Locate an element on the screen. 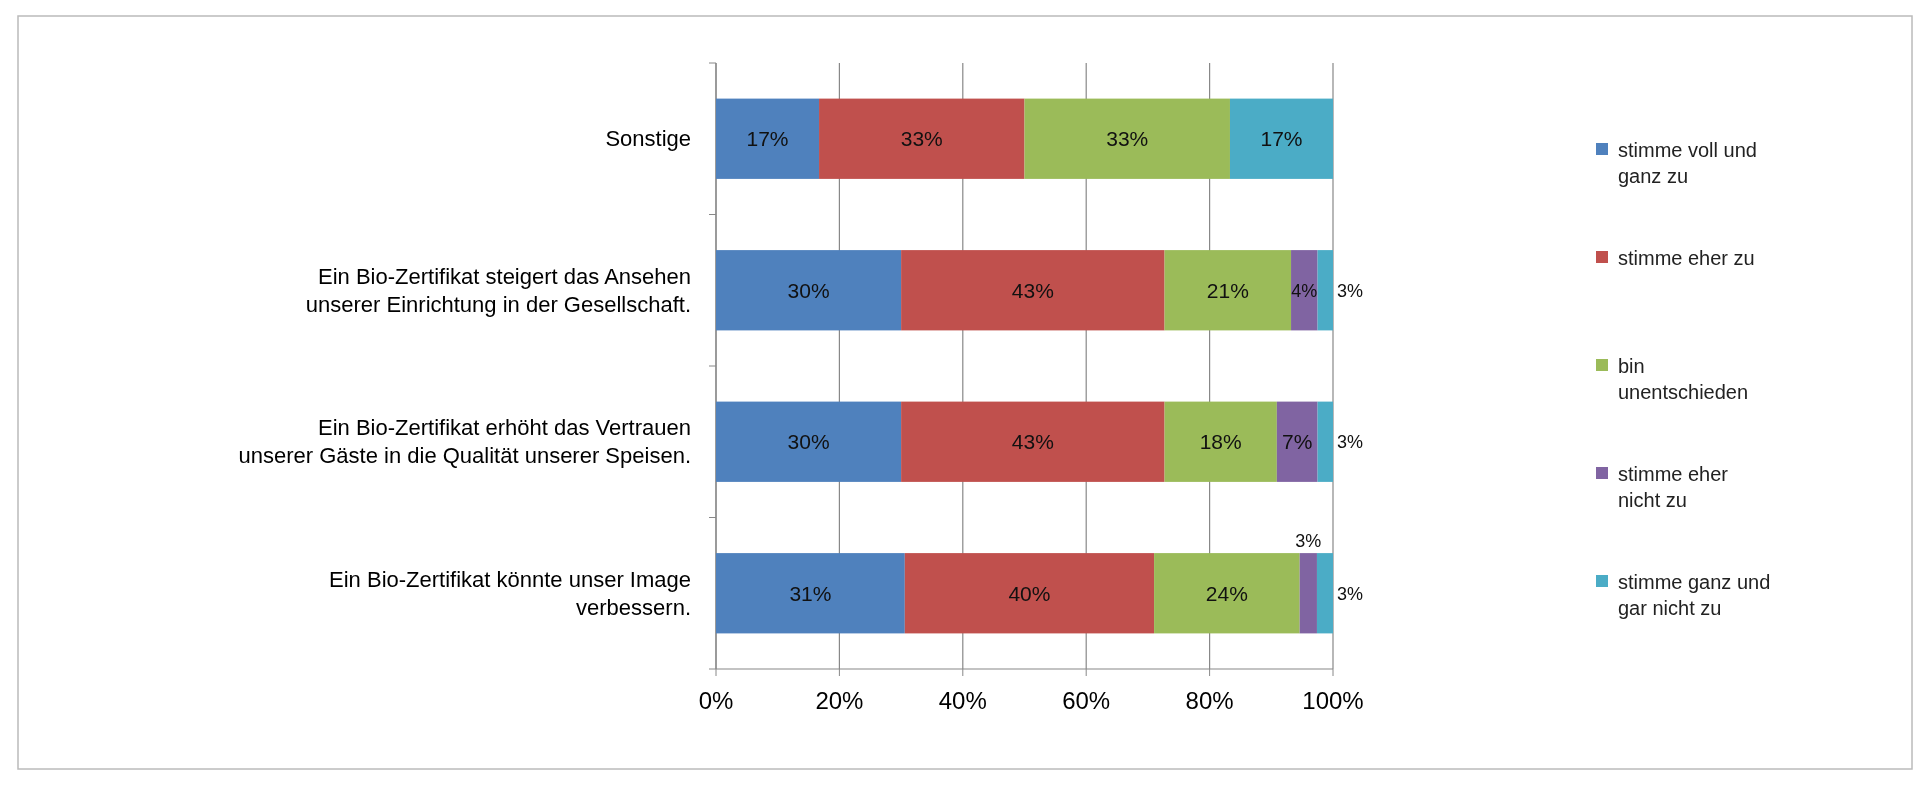 The height and width of the screenshot is (785, 1930). legend-label: stimme voll und ganz zu is located at coordinates (1687, 163).